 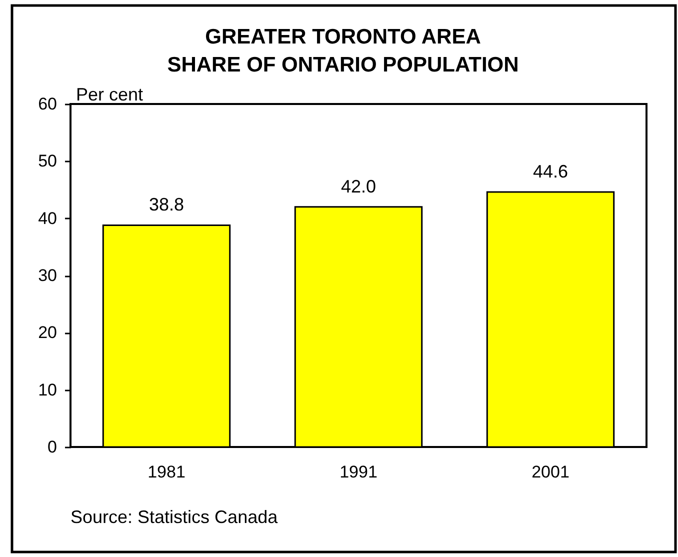 I want to click on data-label: 42.0, so click(x=358, y=186).